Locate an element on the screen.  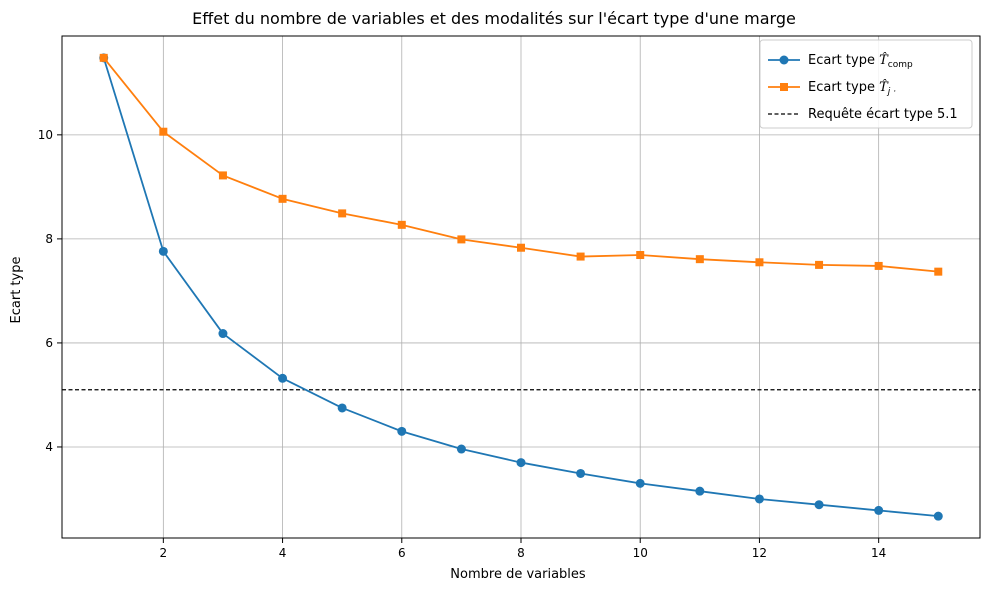
legend-label-0-prefix: Ecart type is located at coordinates (843, 60).